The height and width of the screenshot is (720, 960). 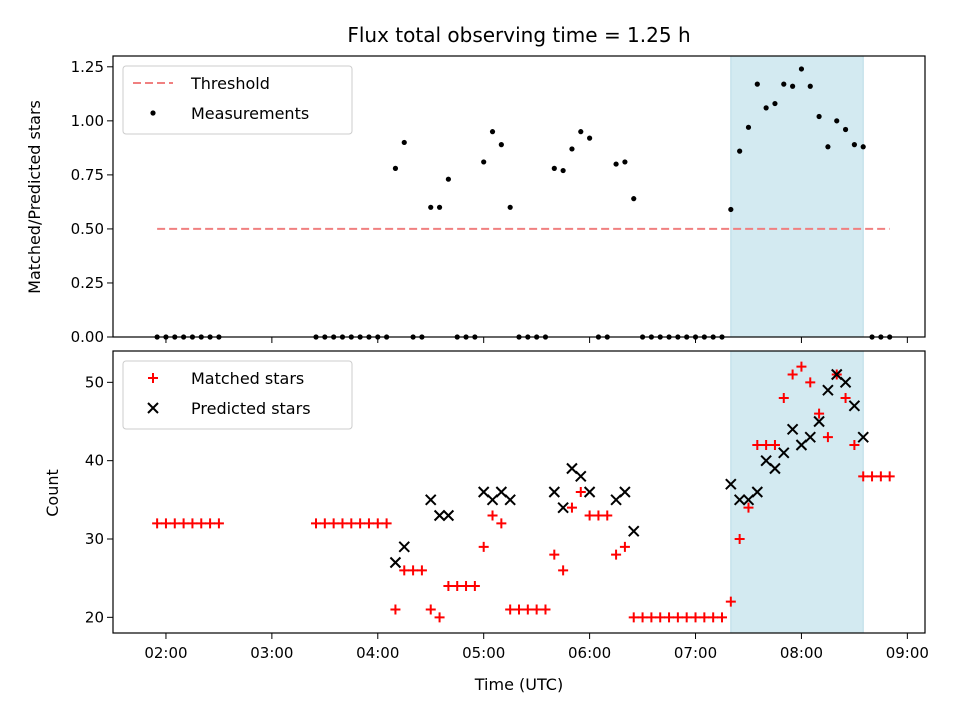 What do you see at coordinates (87, 67) in the screenshot?
I see `y-tick-label: 1.25` at bounding box center [87, 67].